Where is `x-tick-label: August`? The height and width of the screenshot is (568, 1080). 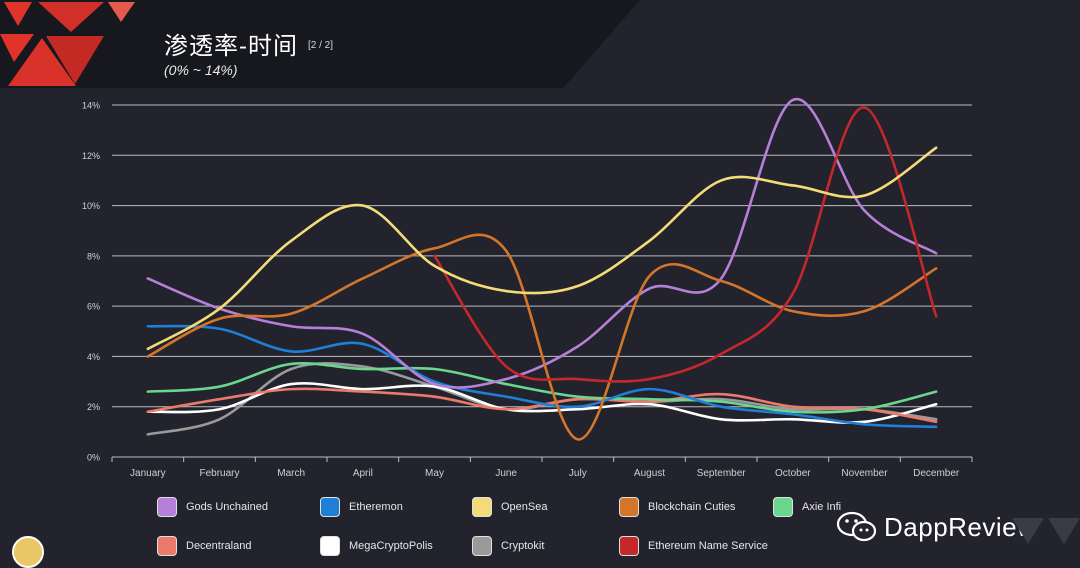
x-tick-label: August is located at coordinates (649, 473).